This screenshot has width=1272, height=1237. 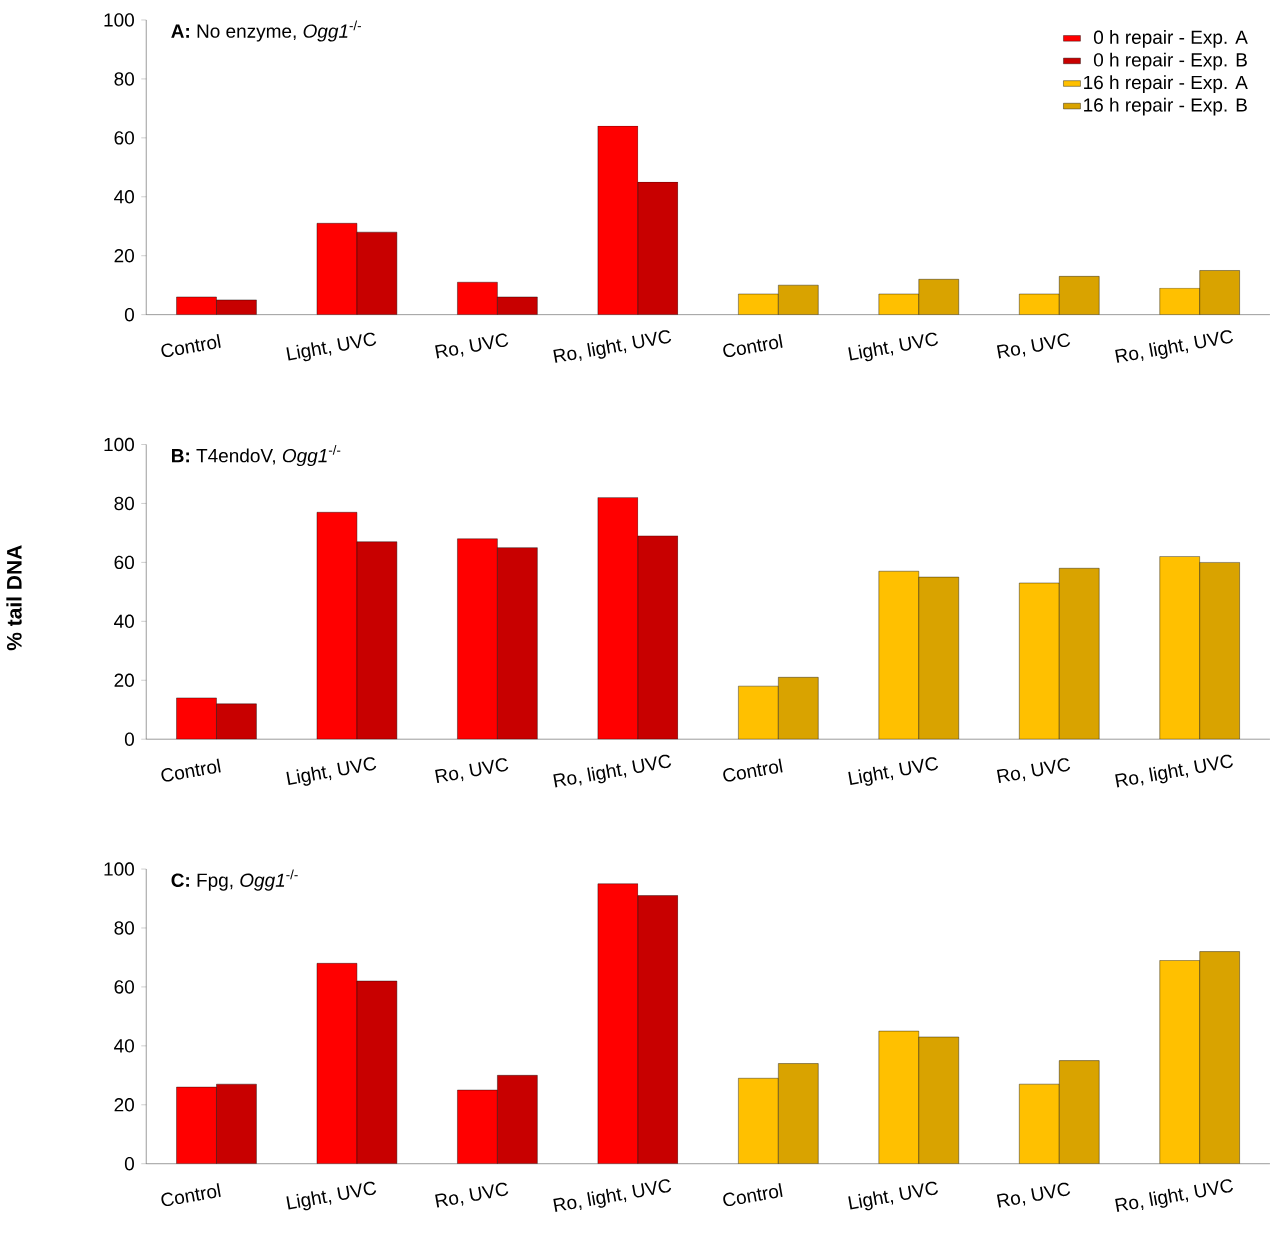 What do you see at coordinates (14, 598) in the screenshot?
I see `y-axis-title: % tail DNA` at bounding box center [14, 598].